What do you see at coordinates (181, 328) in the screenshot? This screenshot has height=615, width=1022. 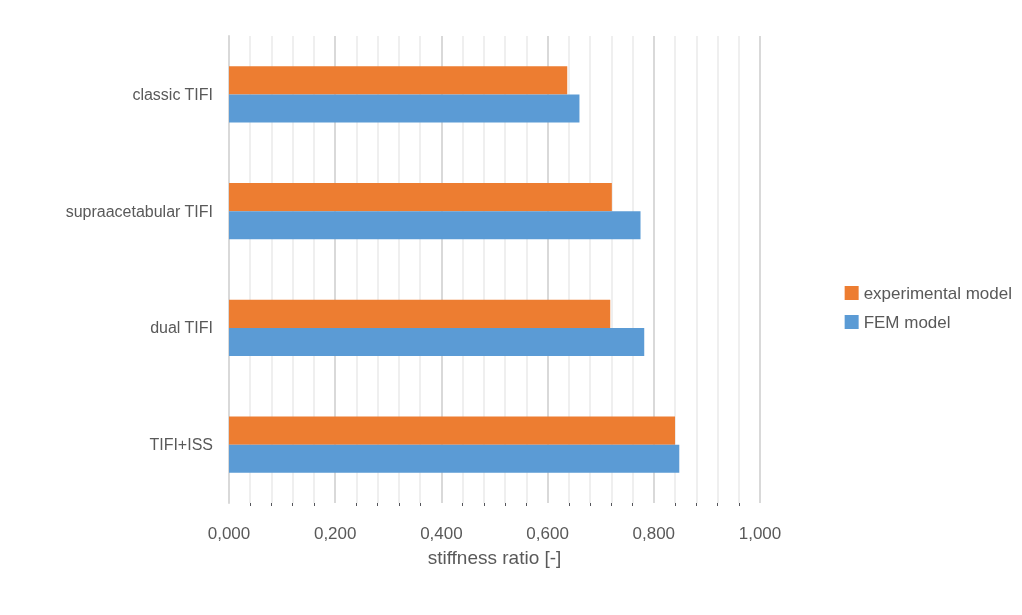 I see `y-tick-label: dual TIFI` at bounding box center [181, 328].